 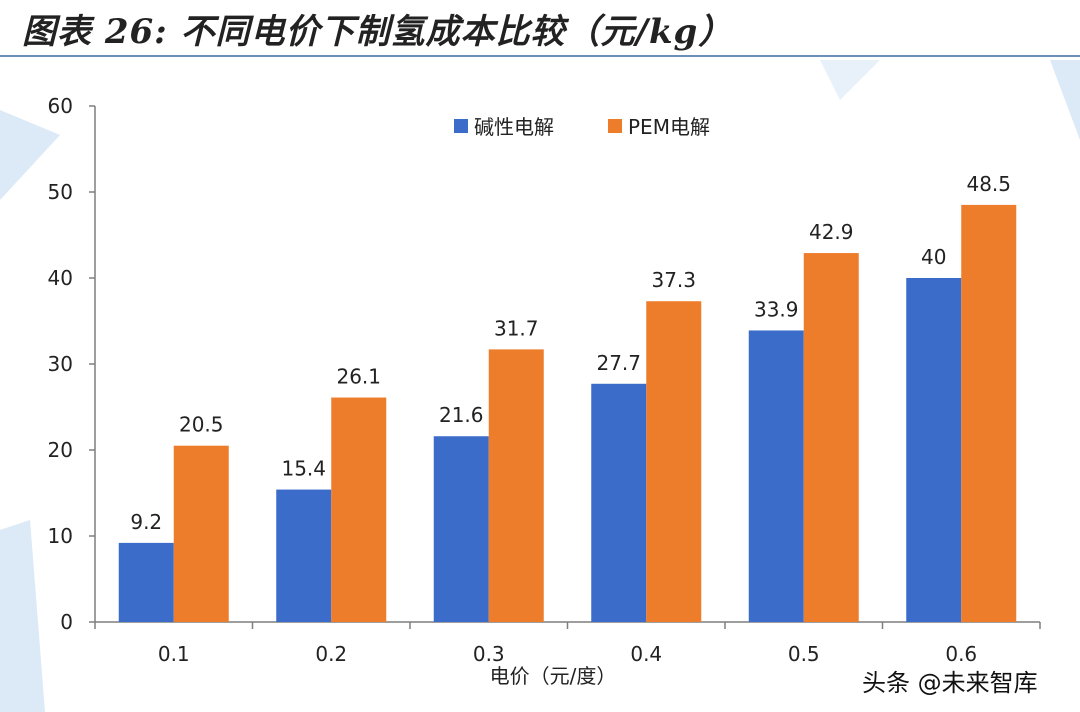 What do you see at coordinates (461, 415) in the screenshot?
I see `data-label: 21.6` at bounding box center [461, 415].